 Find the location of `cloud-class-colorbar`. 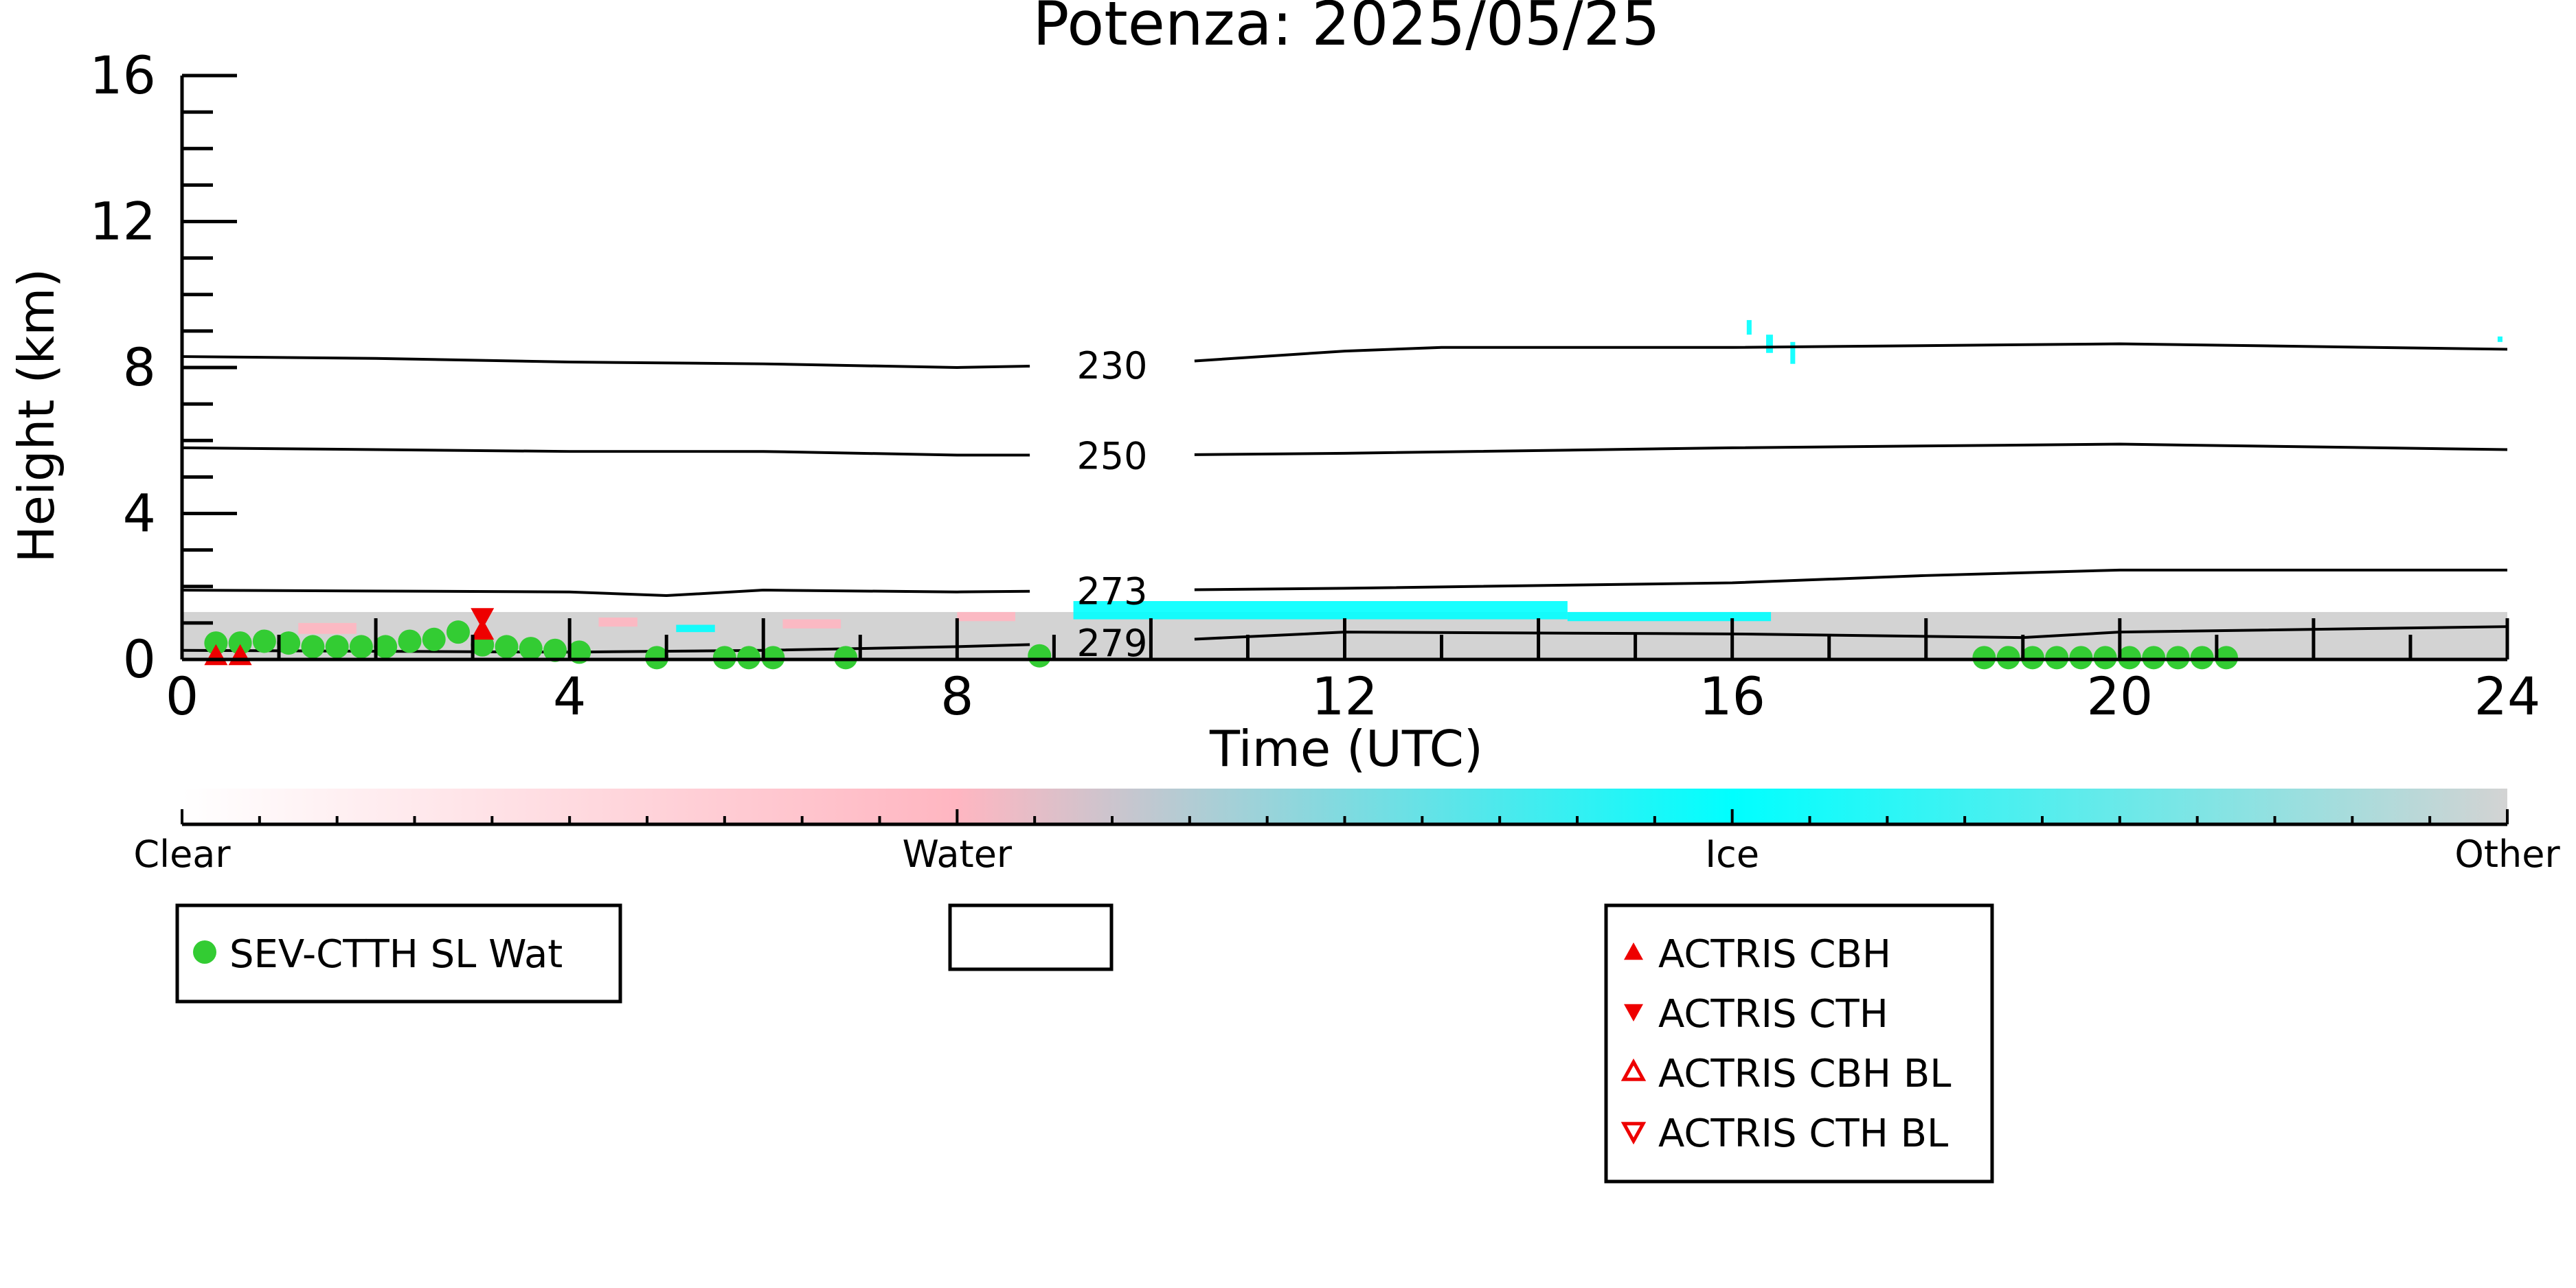

cloud-class-colorbar is located at coordinates (1345, 807).